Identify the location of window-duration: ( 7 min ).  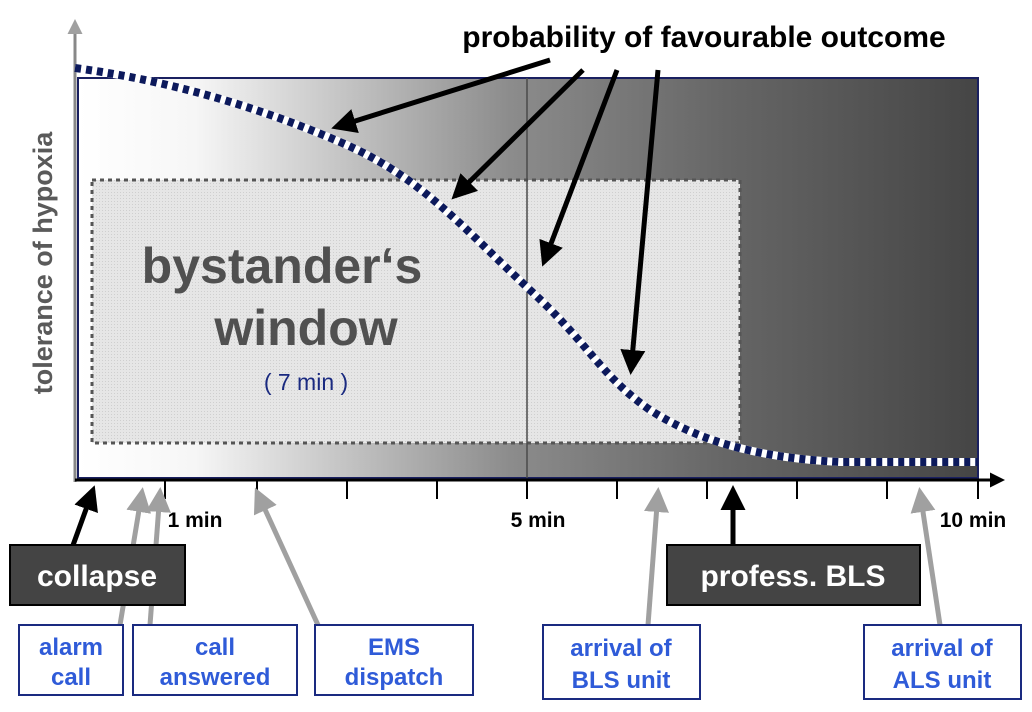
(306, 382).